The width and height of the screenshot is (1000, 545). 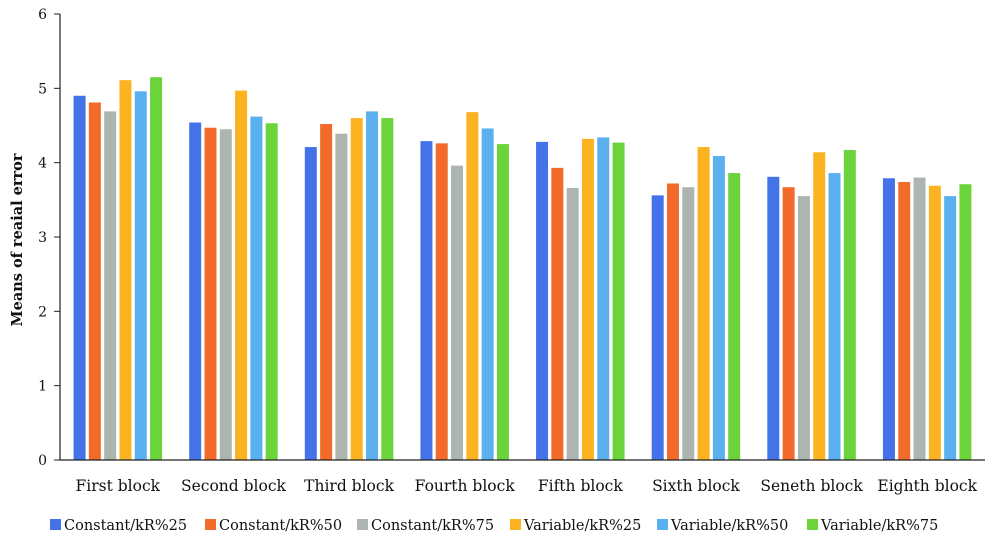 I want to click on y-tick-label: 0, so click(x=42, y=461).